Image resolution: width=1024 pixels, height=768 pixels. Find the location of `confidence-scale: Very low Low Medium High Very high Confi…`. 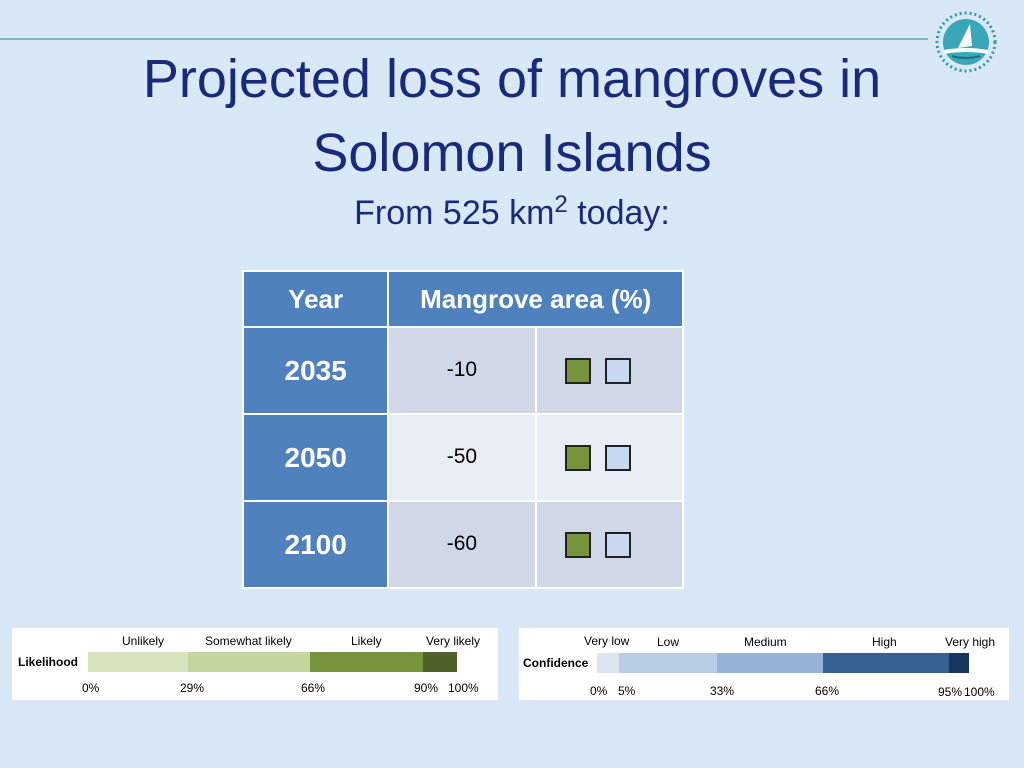

confidence-scale: Very low Low Medium High Very high Confi… is located at coordinates (764, 664).